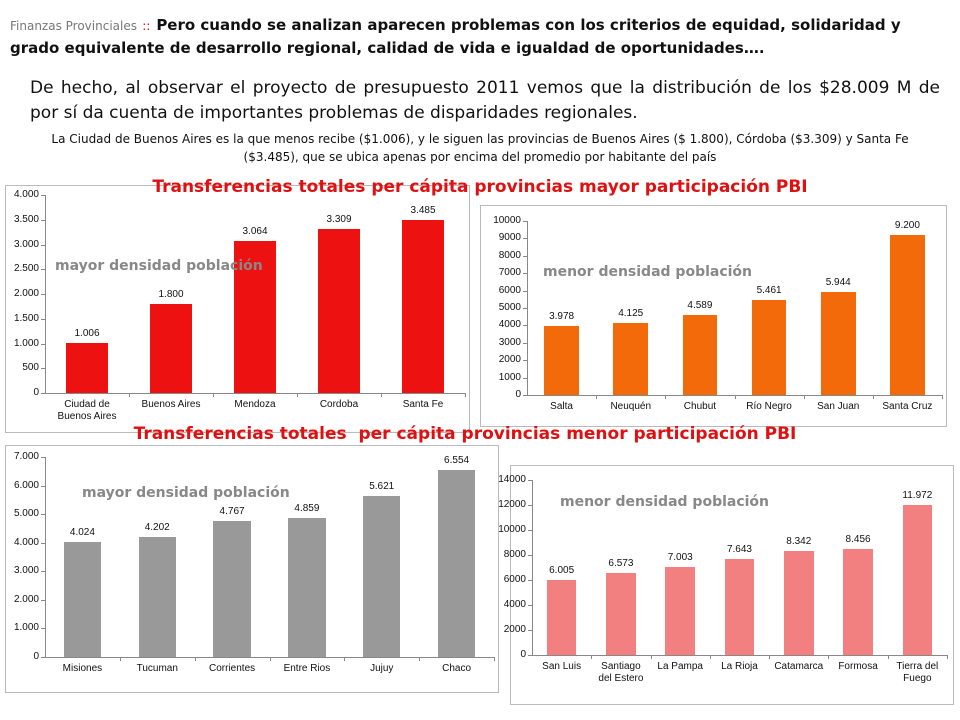 The image size is (960, 720). Describe the element at coordinates (171, 404) in the screenshot. I see `x-tick-label: Buenos Aires` at that location.